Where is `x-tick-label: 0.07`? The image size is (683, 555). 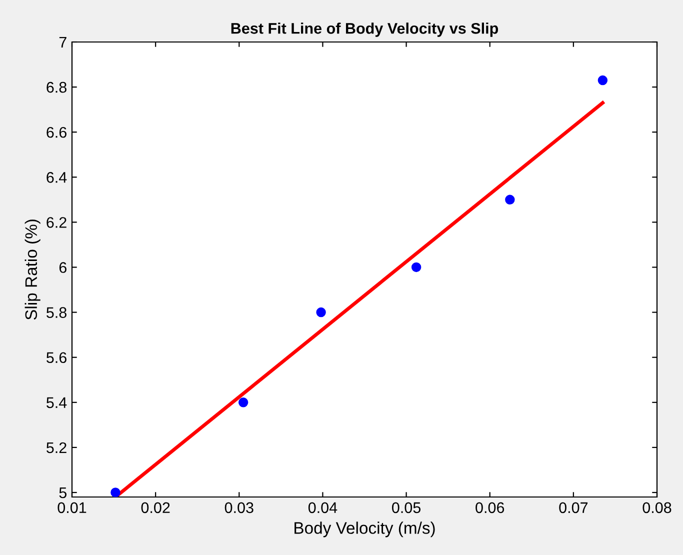 x-tick-label: 0.07 is located at coordinates (573, 508).